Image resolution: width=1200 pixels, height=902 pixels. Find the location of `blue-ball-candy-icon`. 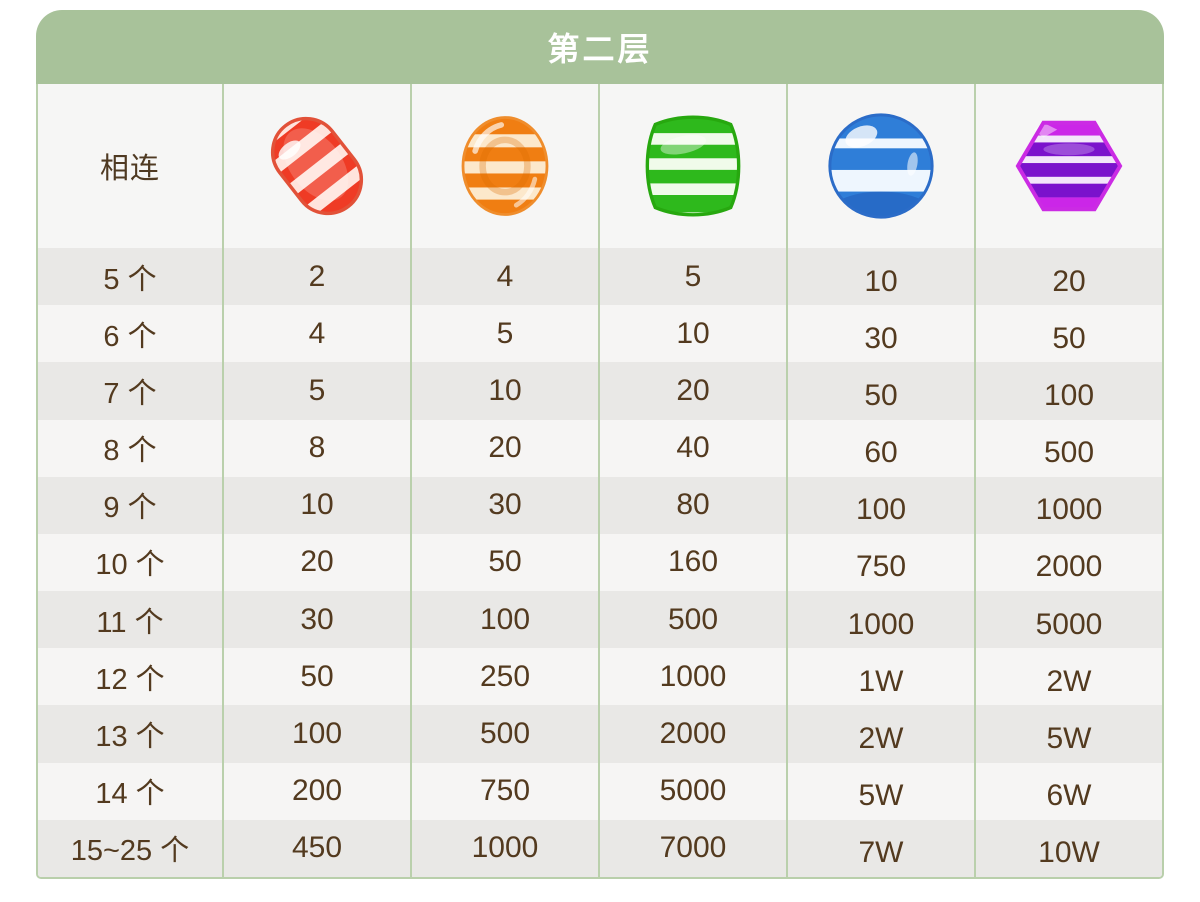

blue-ball-candy-icon is located at coordinates (881, 166).